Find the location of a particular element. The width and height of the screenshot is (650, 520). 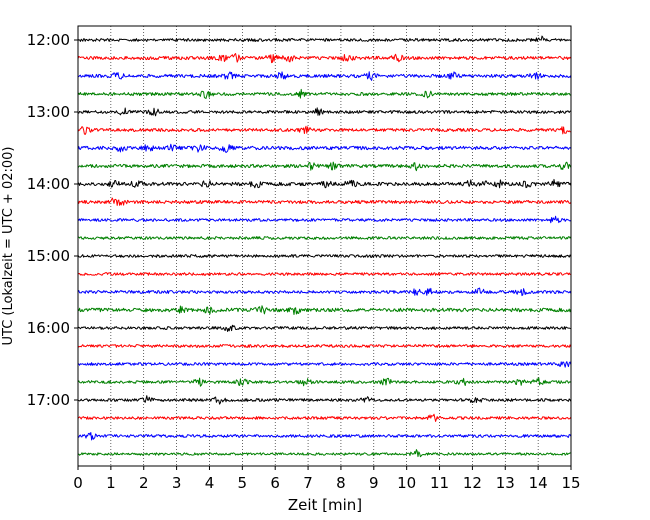

x-tick-label: 5 is located at coordinates (243, 483).